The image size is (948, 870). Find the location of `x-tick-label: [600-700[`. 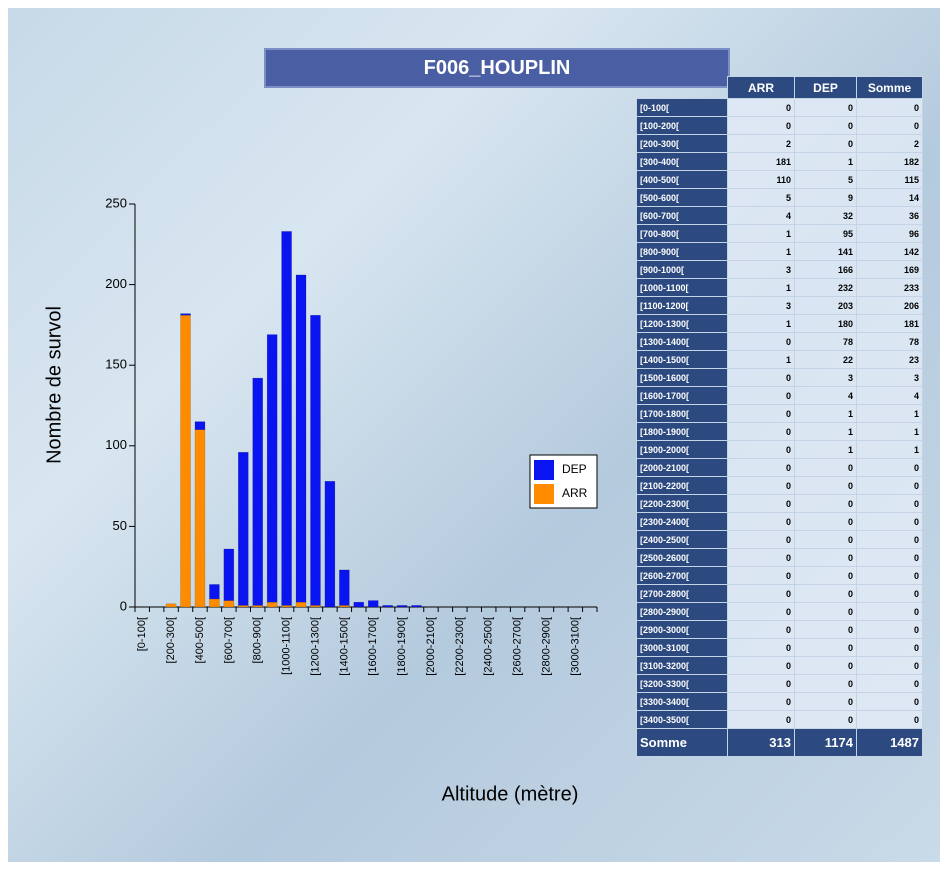

x-tick-label: [600-700[ is located at coordinates (229, 640).